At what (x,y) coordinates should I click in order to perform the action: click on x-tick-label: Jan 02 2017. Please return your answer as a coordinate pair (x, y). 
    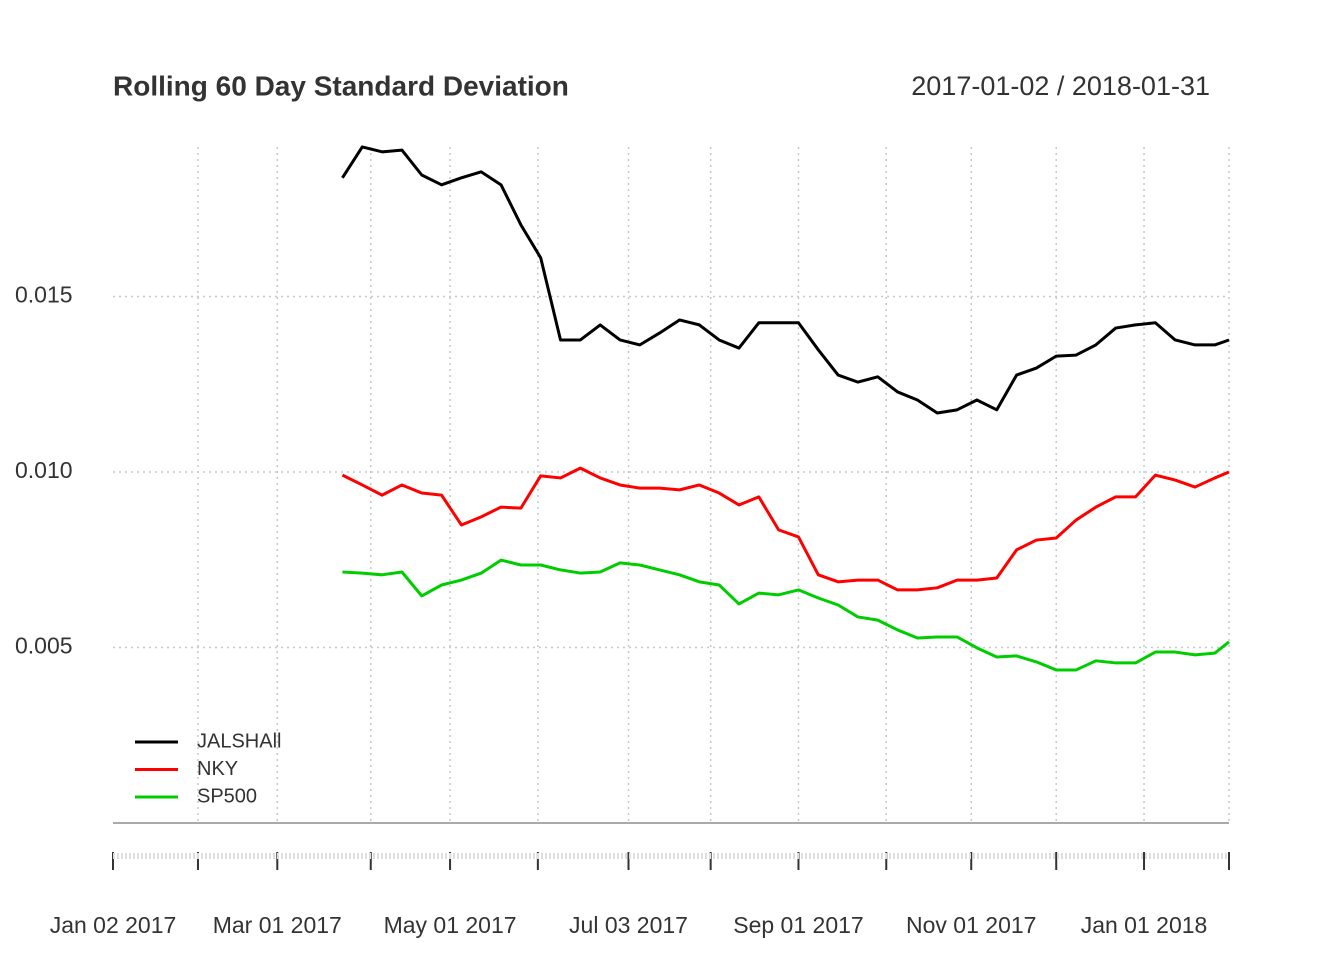
    Looking at the image, I should click on (113, 925).